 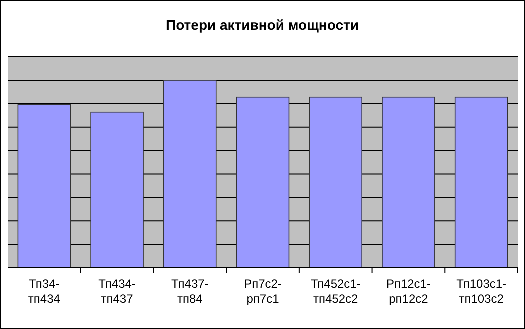 I want to click on x-tick-label: Рп7с2-рп7с1, so click(x=263, y=291).